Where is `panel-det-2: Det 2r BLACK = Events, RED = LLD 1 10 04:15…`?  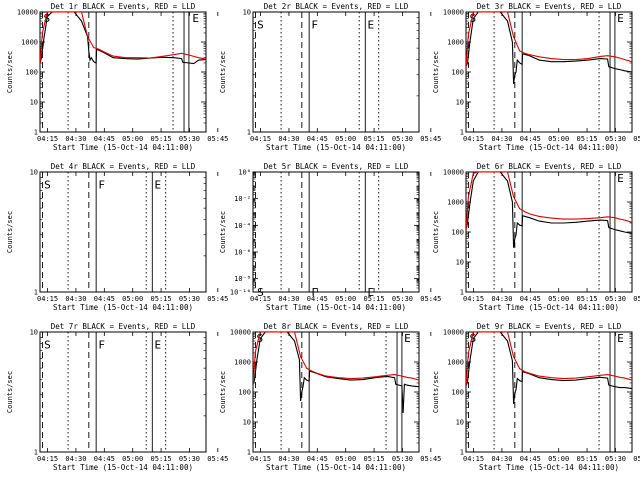
panel-det-2: Det 2r BLACK = Events, RED = LLD 1 10 04:15… is located at coordinates (330, 77).